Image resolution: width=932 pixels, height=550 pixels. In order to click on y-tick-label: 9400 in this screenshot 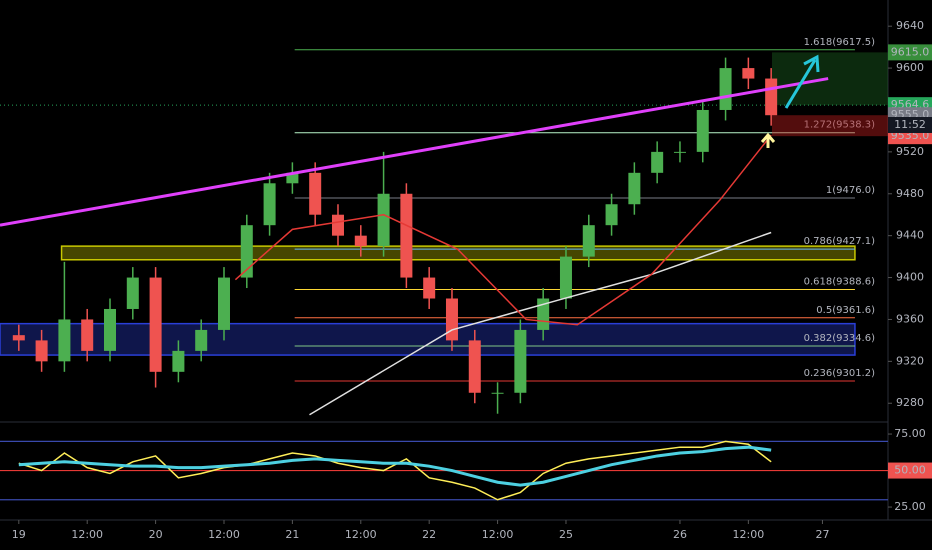, I will do `click(910, 277)`.